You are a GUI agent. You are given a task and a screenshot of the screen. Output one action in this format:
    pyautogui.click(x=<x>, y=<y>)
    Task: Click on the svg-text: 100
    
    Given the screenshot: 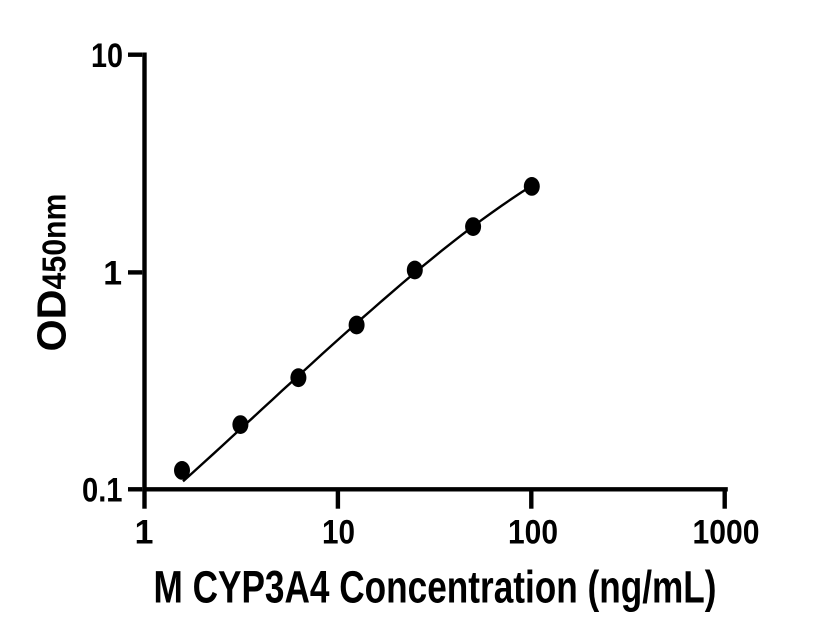 What is the action you would take?
    pyautogui.click(x=533, y=533)
    